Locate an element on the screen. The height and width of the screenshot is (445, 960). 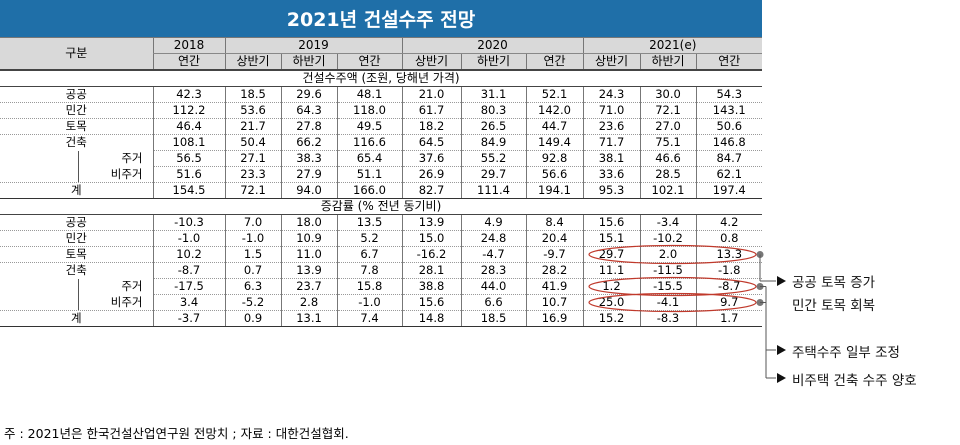
table-cell: -15.5 is located at coordinates (667, 286).